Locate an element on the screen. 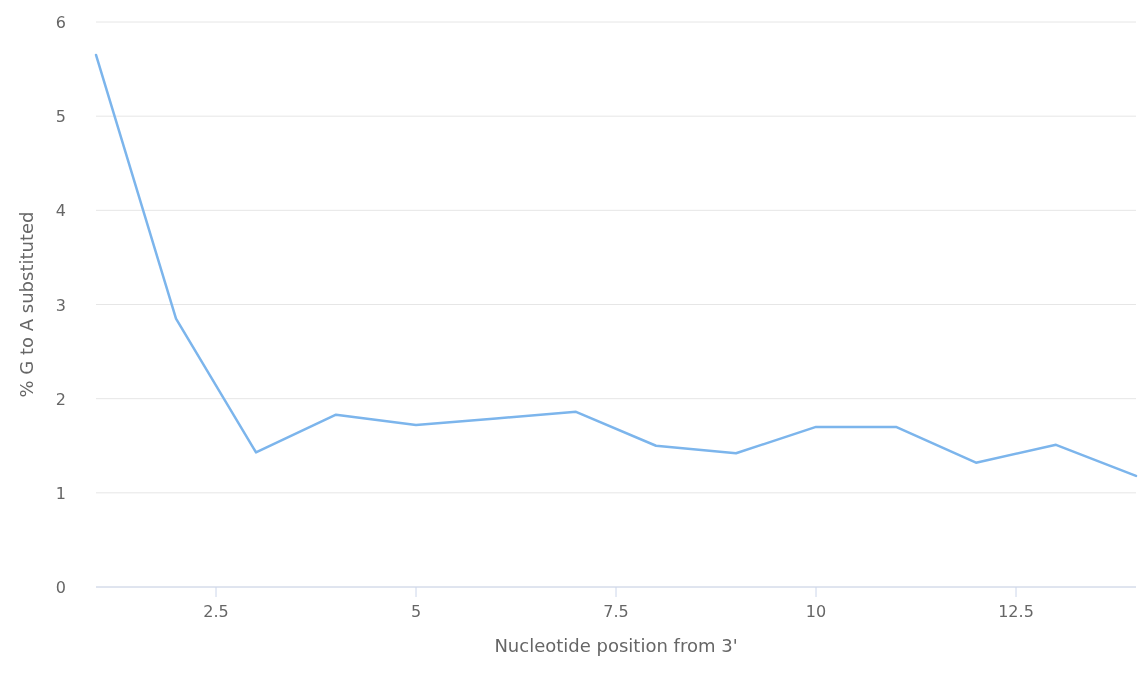 The width and height of the screenshot is (1142, 677). y-tick-label: 5 is located at coordinates (60, 117).